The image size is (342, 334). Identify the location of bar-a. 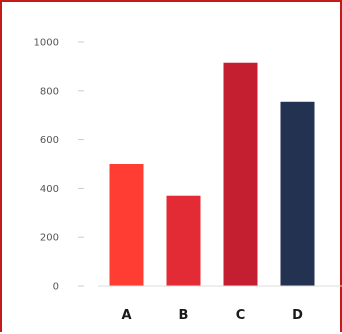
(126, 225).